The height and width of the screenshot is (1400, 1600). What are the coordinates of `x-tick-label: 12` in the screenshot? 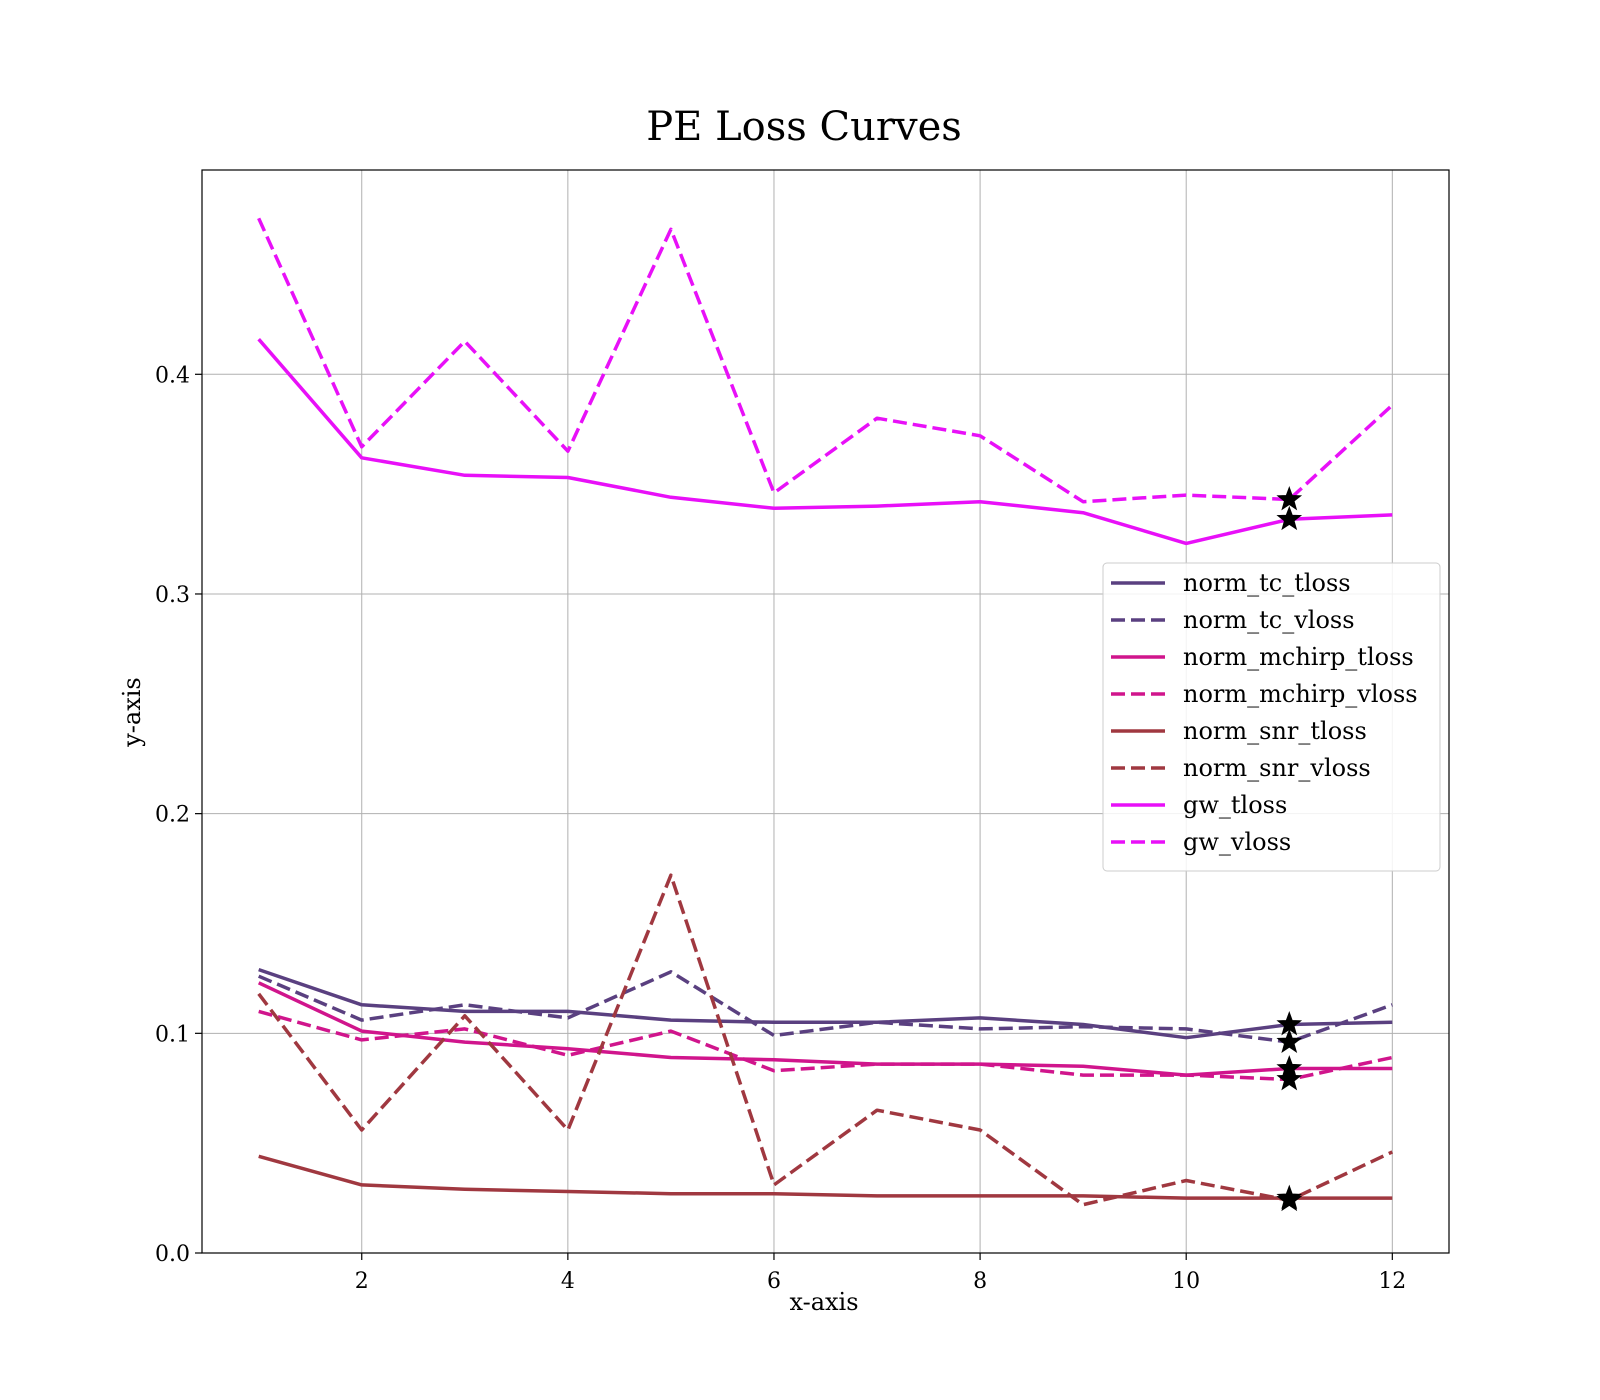 It's located at (1392, 1281).